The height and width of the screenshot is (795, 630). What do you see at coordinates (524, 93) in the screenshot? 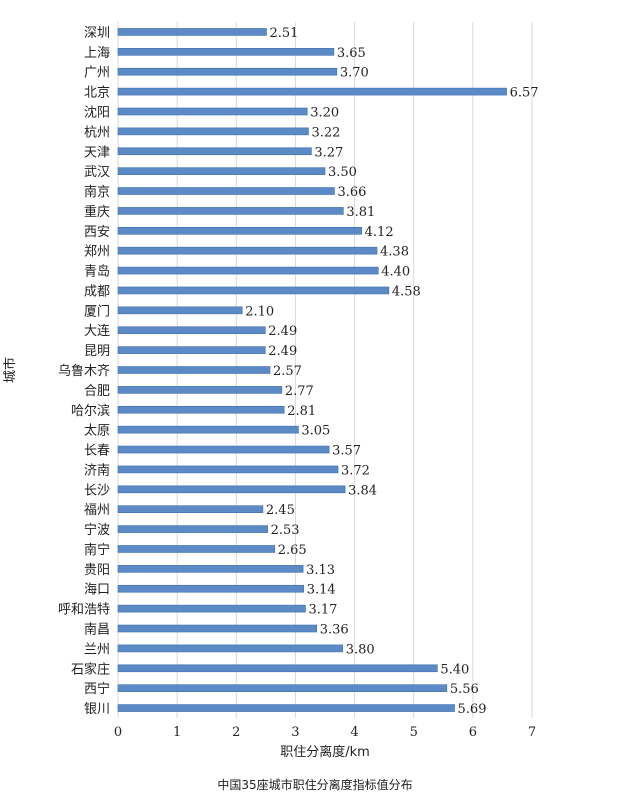
I see `value-label: 6.57` at bounding box center [524, 93].